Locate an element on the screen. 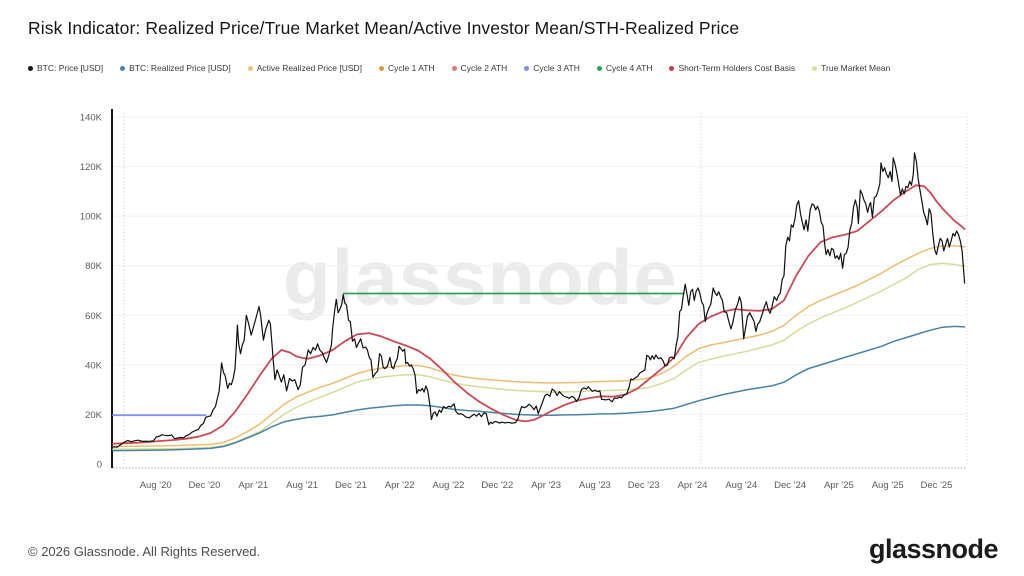 This screenshot has height=576, width=1024. legend-item-cycle-4-ath: Cycle 4 ATH is located at coordinates (624, 68).